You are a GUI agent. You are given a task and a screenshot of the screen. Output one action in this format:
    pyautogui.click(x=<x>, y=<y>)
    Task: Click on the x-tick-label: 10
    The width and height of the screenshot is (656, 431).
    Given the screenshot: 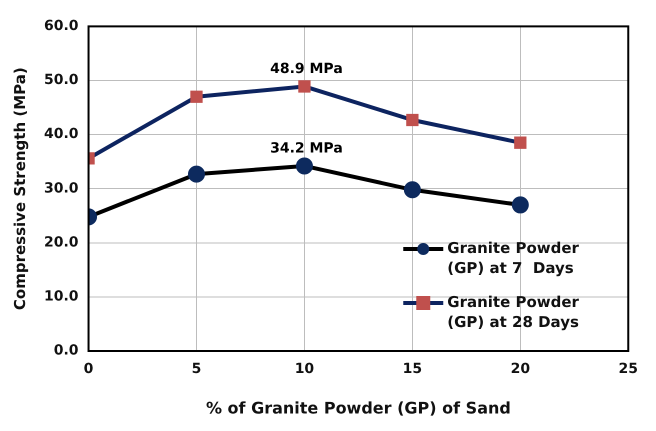 What is the action you would take?
    pyautogui.click(x=304, y=369)
    